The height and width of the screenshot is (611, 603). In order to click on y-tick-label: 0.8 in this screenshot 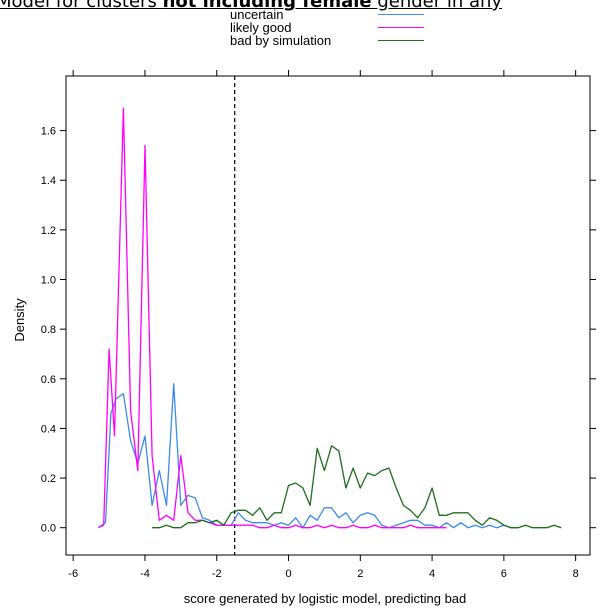, I will do `click(48, 330)`.